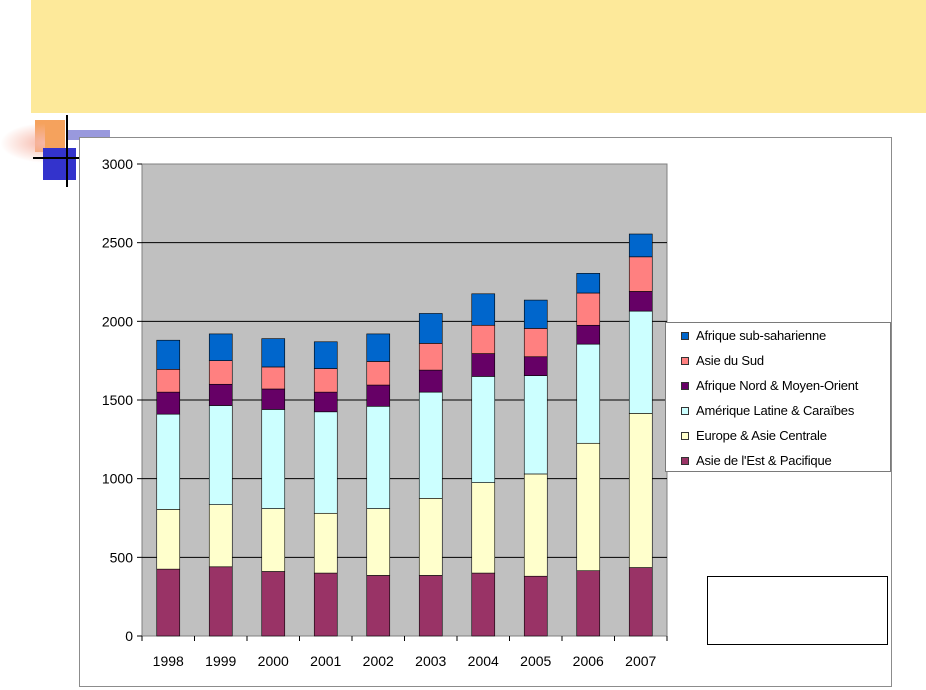 This screenshot has width=926, height=690. I want to click on legend-label: Afrique Nord & Moyen-Orient, so click(777, 385).